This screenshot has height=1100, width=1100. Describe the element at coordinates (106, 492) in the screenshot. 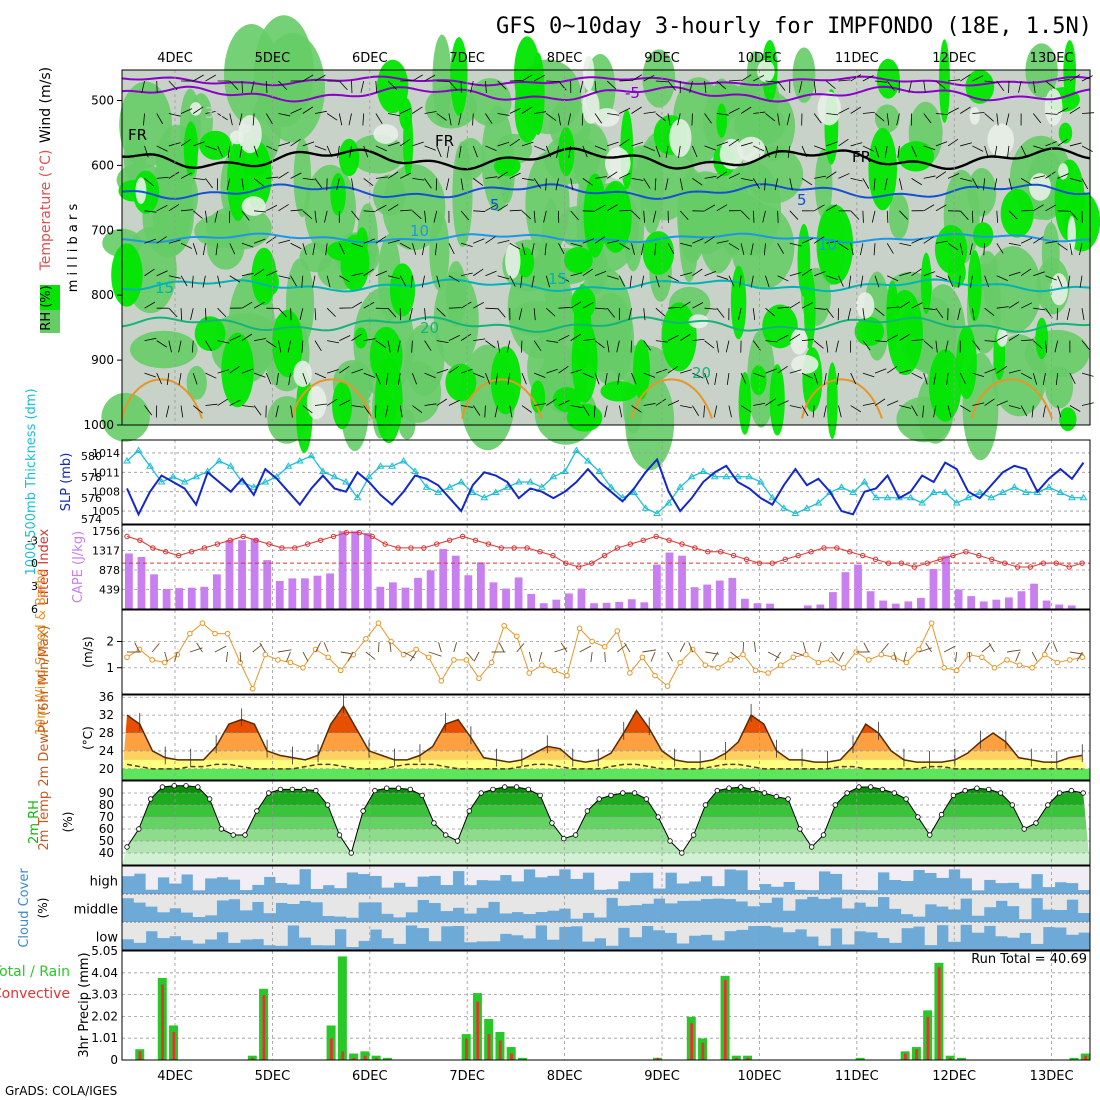

I see `axis-tick-label: 1008` at that location.